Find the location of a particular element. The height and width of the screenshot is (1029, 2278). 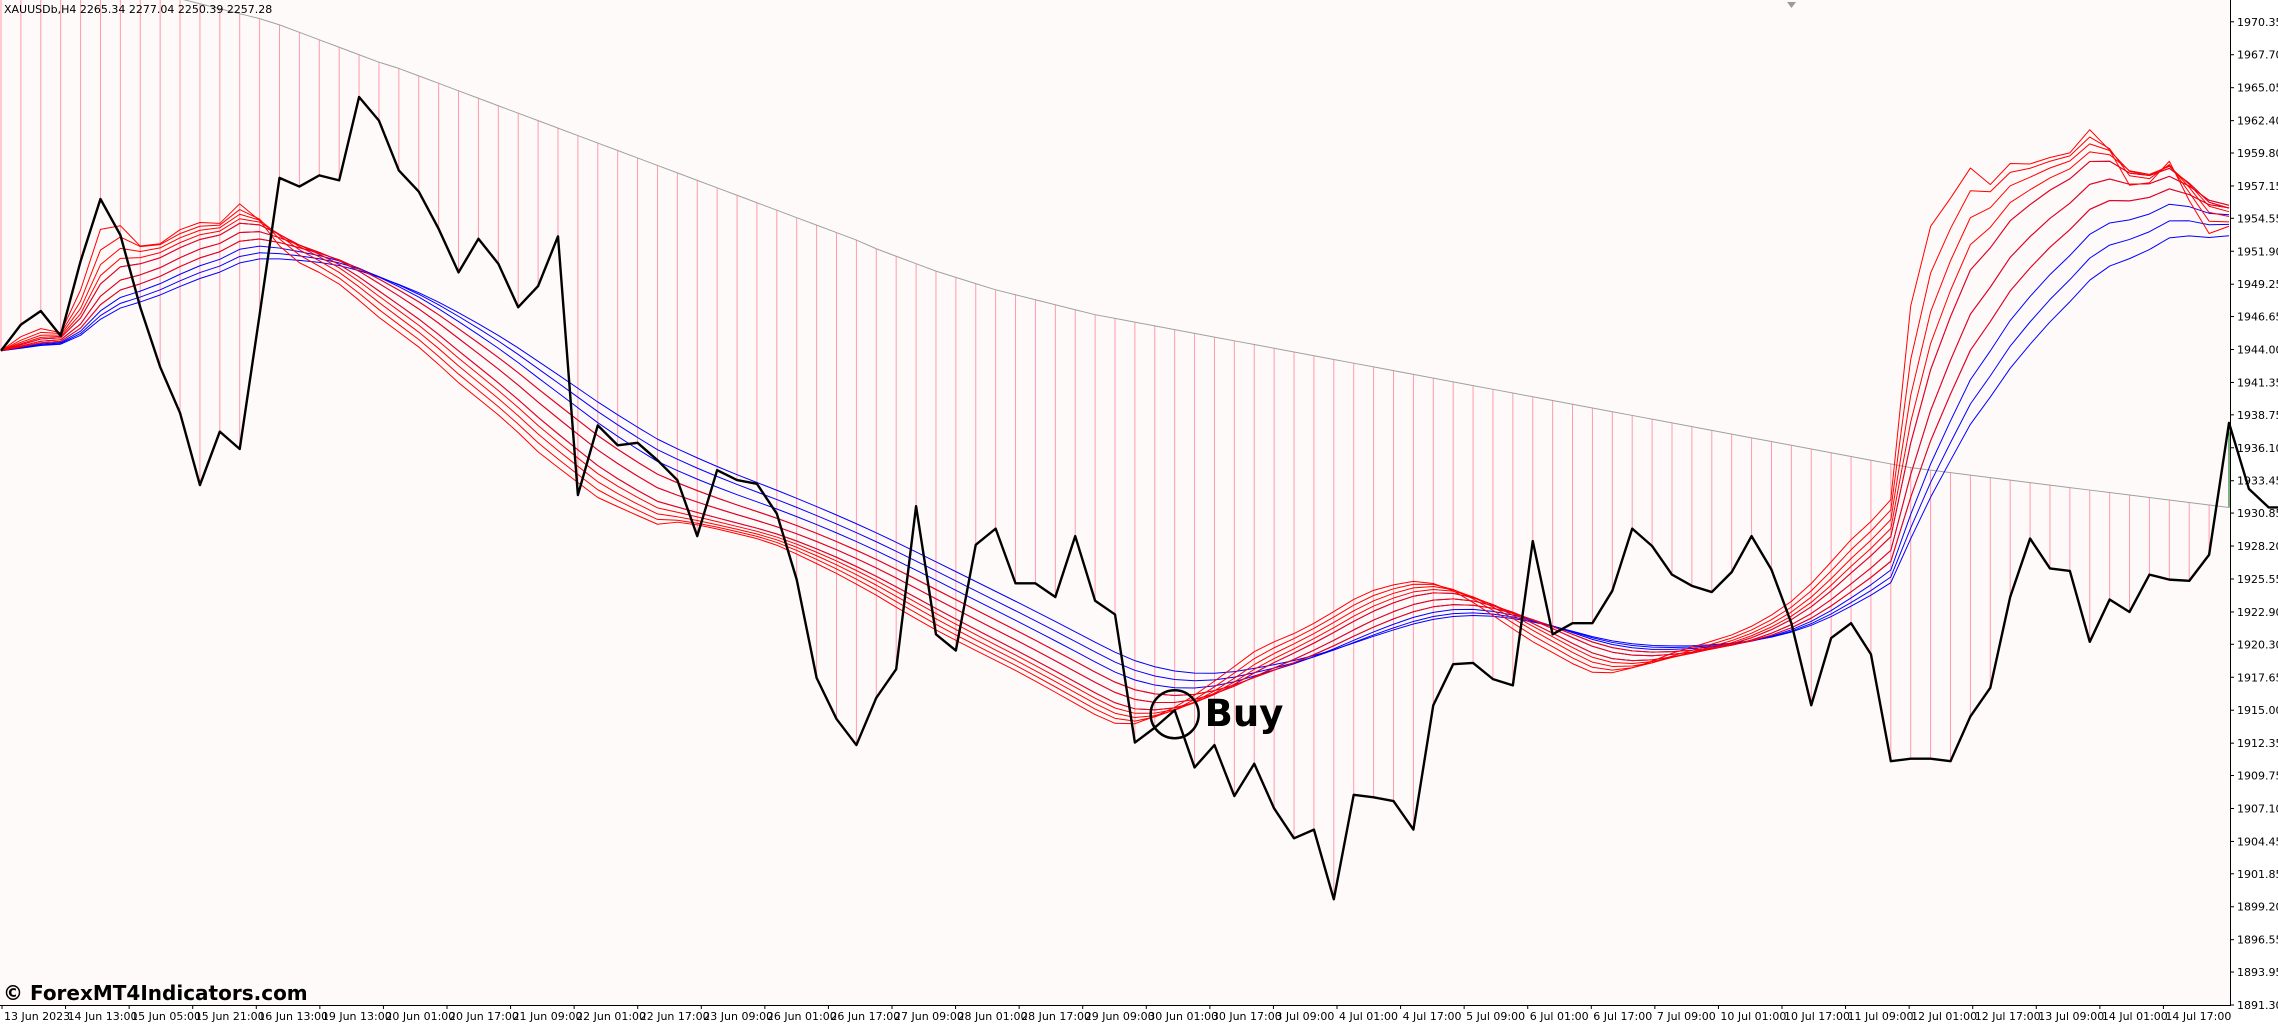

y-tick-label: 1954.55 is located at coordinates (2257, 218).